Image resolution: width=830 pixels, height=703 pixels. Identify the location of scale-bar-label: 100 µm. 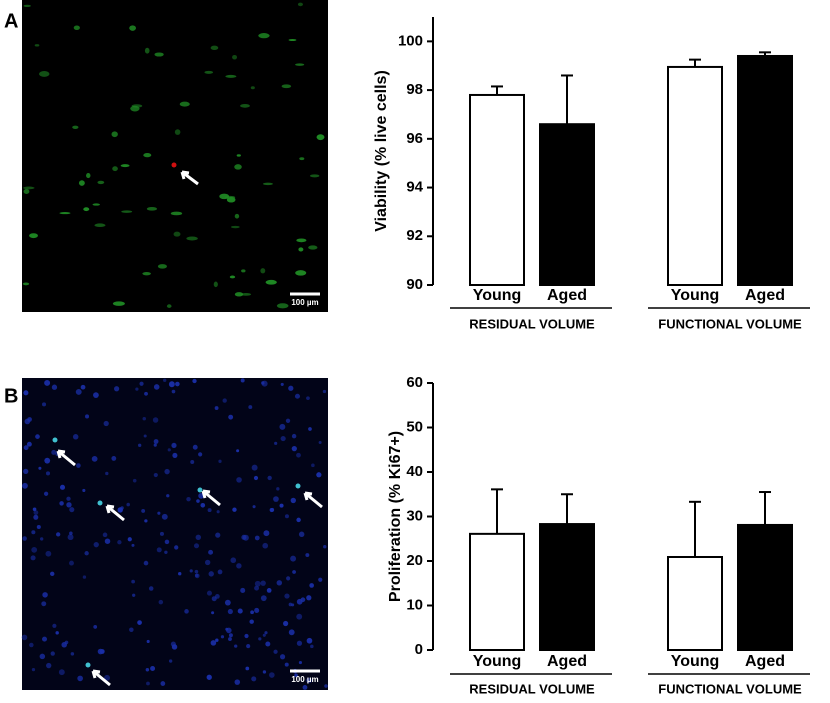
(304, 302).